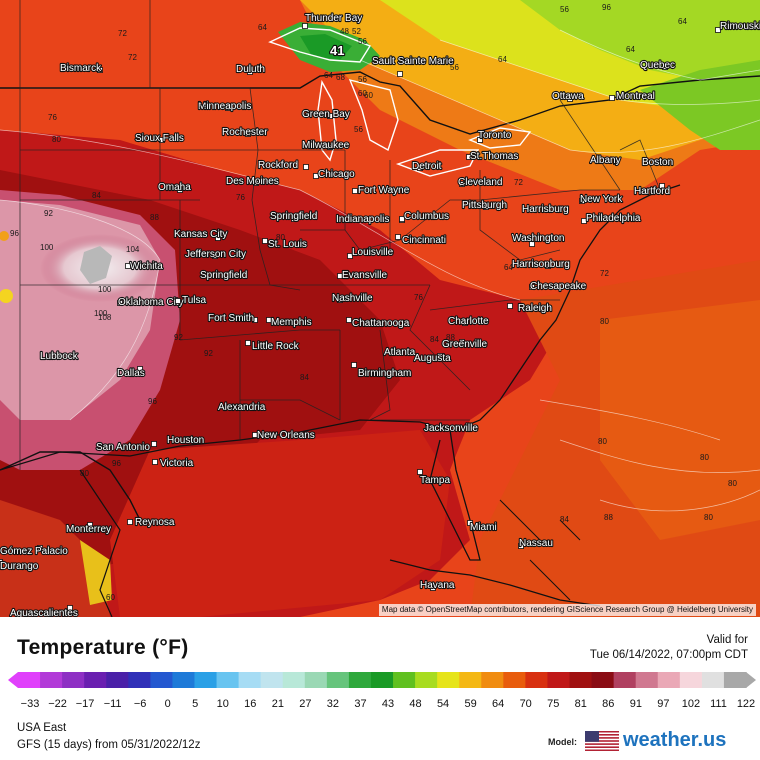 This screenshot has width=760, height=760. I want to click on city-label: Dallas, so click(131, 373).